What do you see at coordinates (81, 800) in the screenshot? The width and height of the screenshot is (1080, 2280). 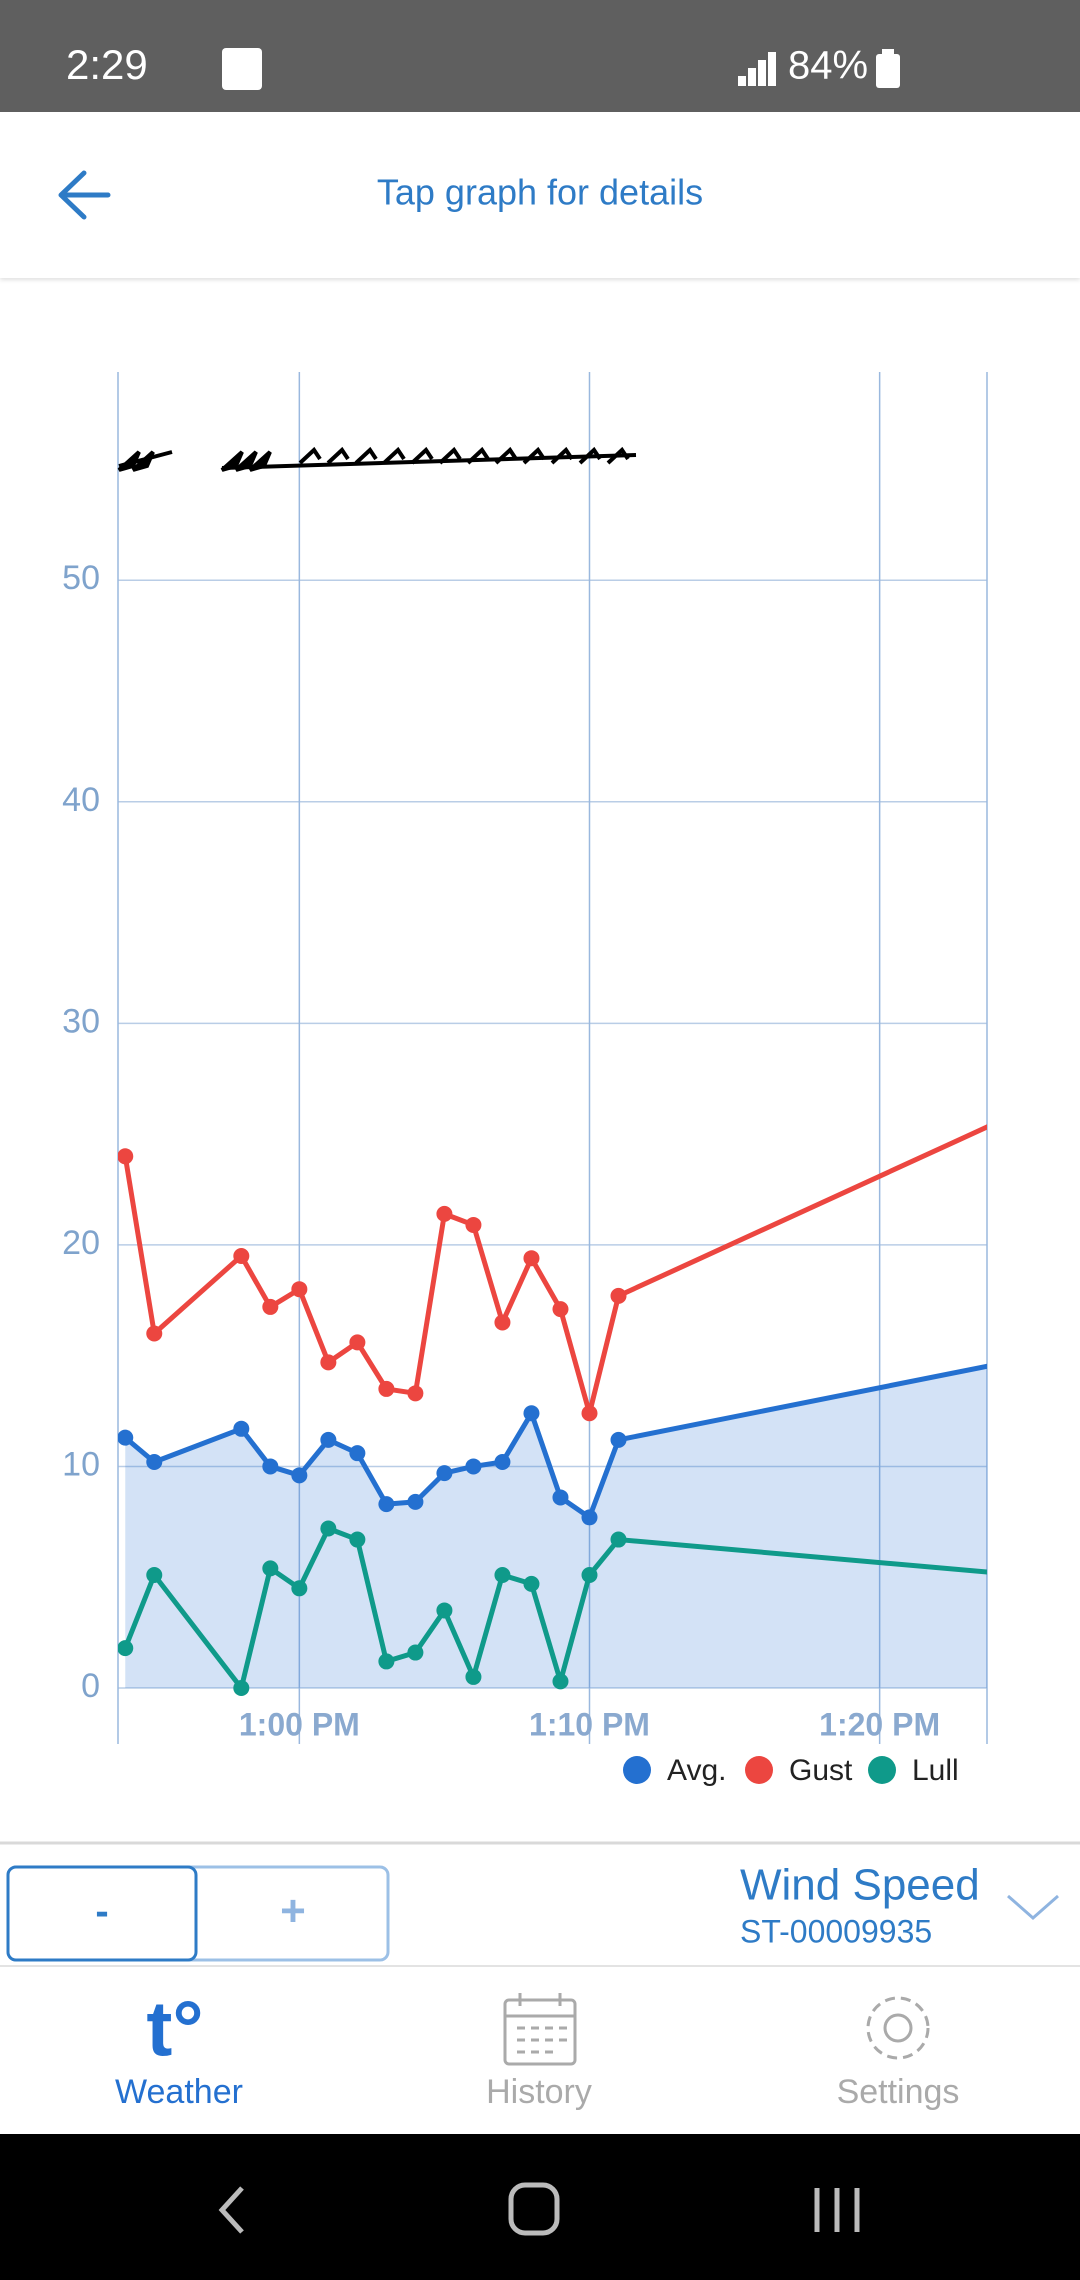 I see `y-tick-label: 40` at bounding box center [81, 800].